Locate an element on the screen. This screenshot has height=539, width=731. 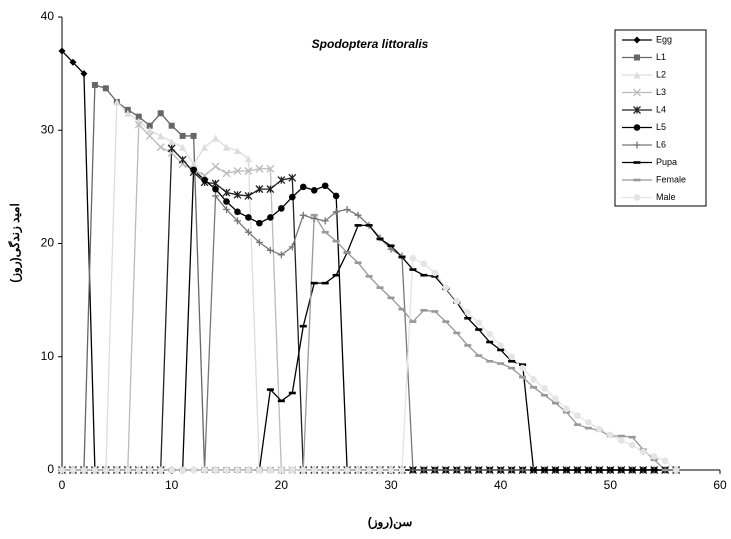
legend-label: L1 is located at coordinates (661, 57).